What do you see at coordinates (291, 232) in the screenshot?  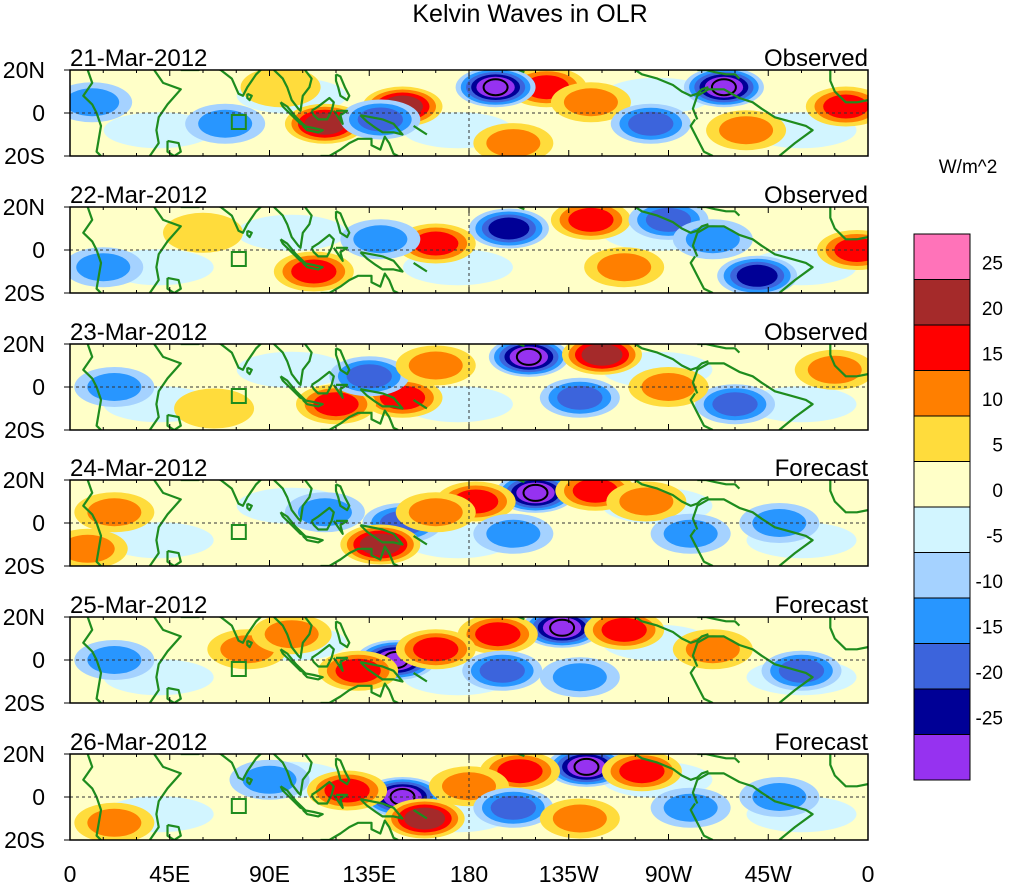 I see `weak-negative-band` at bounding box center [291, 232].